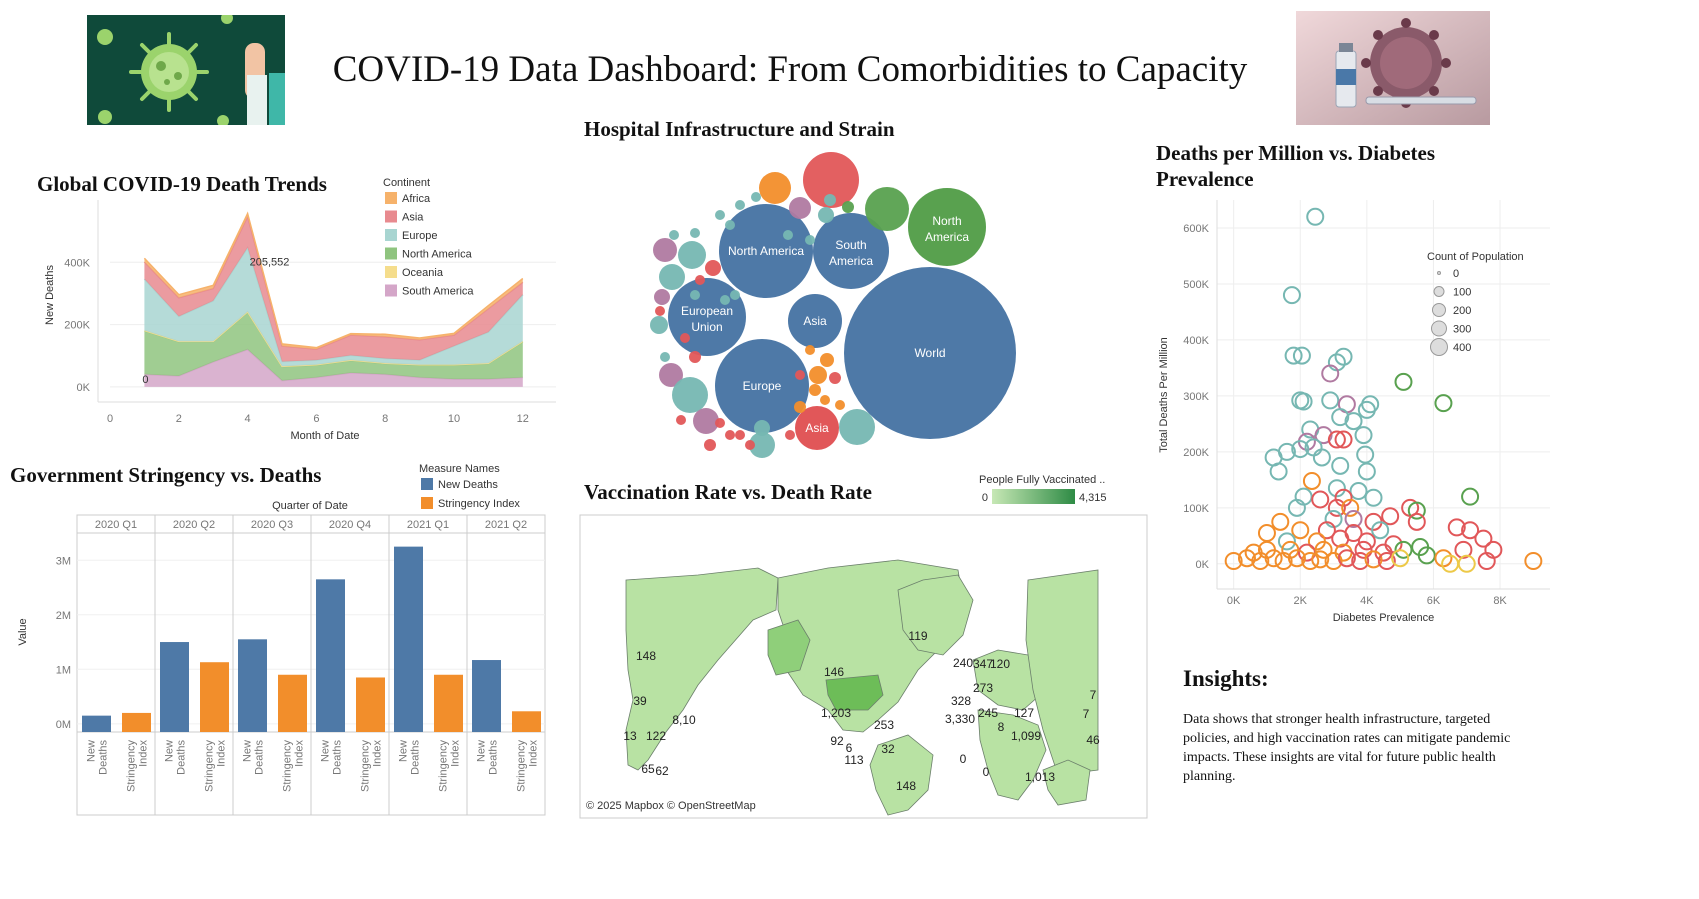 The height and width of the screenshot is (899, 1699). I want to click on column-label: 2020 Q4, so click(350, 525).